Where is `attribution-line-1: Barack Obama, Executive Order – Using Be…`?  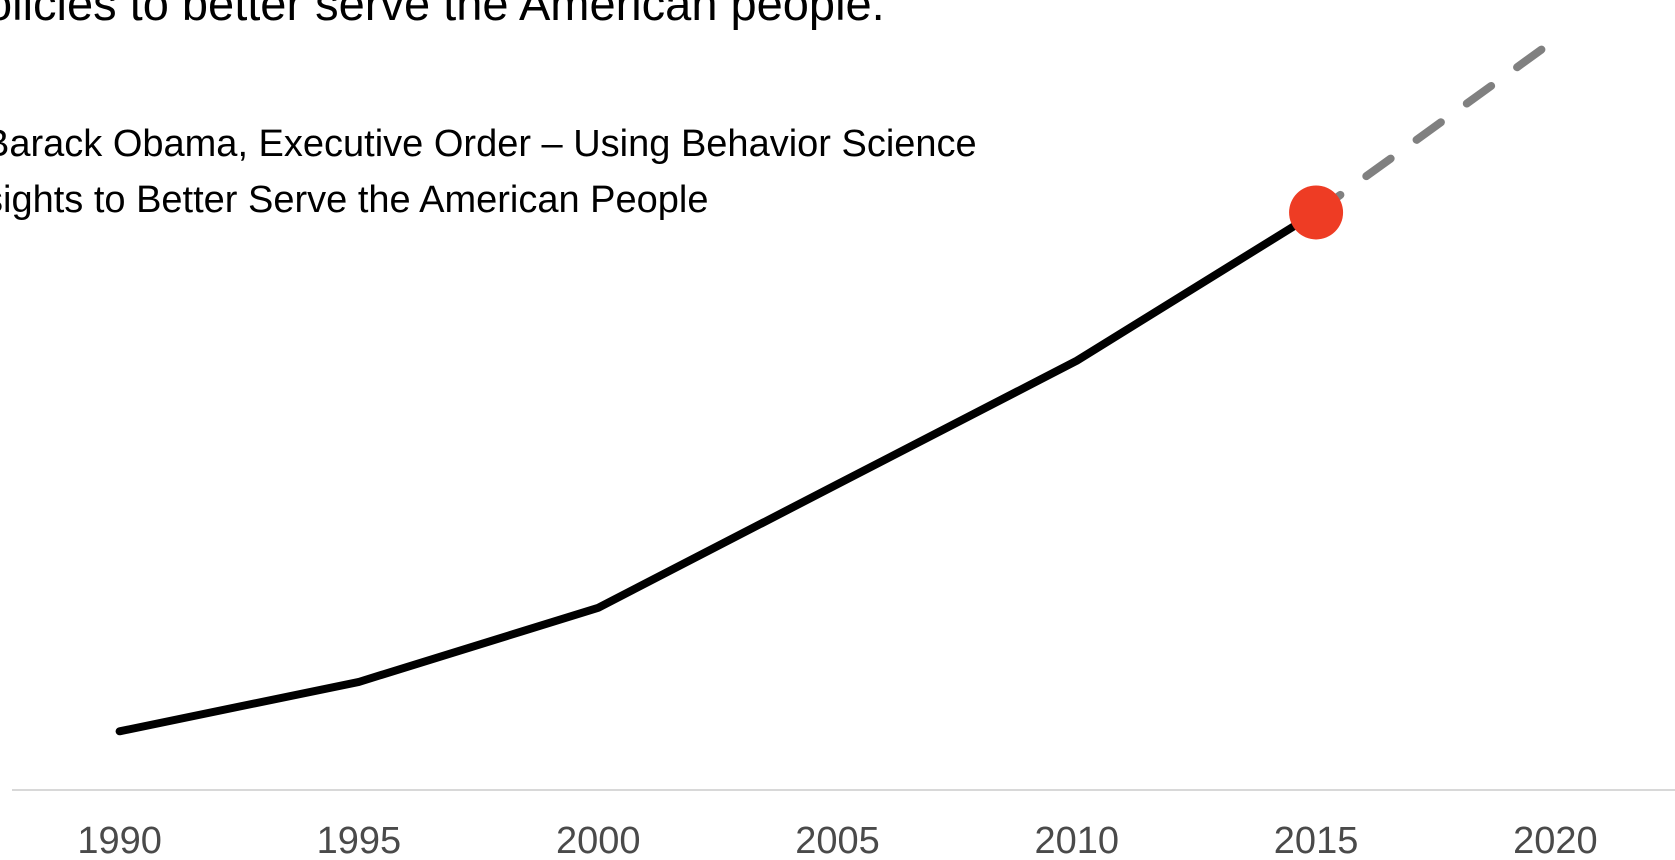 attribution-line-1: Barack Obama, Executive Order – Using Be… is located at coordinates (488, 144).